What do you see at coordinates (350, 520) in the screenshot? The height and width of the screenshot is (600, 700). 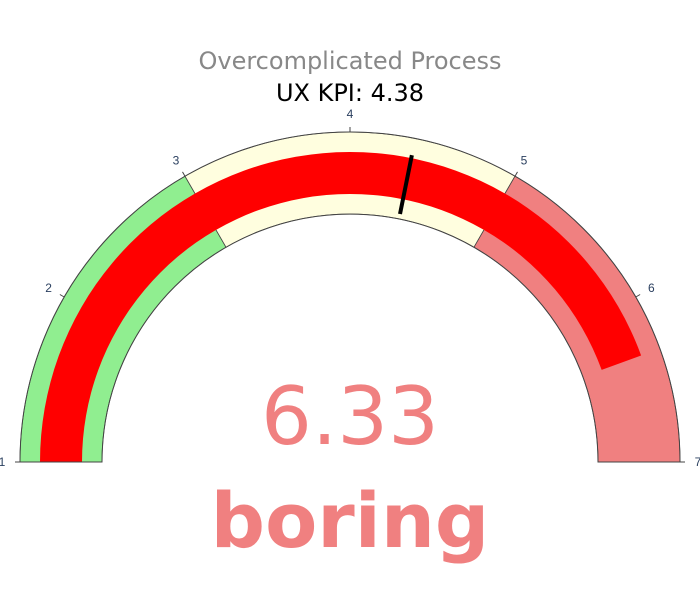 I see `gauge-value-label: boring` at bounding box center [350, 520].